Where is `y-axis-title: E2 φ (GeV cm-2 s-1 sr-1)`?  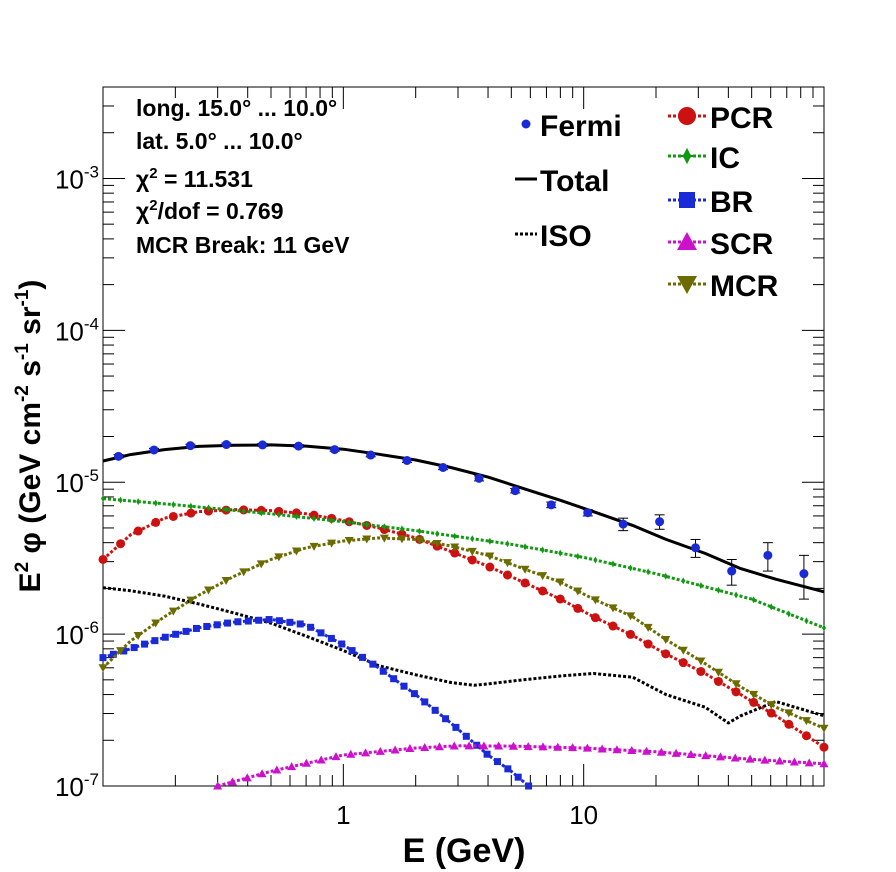 y-axis-title: E2 φ (GeV cm-2 s-1 sr-1) is located at coordinates (29, 436).